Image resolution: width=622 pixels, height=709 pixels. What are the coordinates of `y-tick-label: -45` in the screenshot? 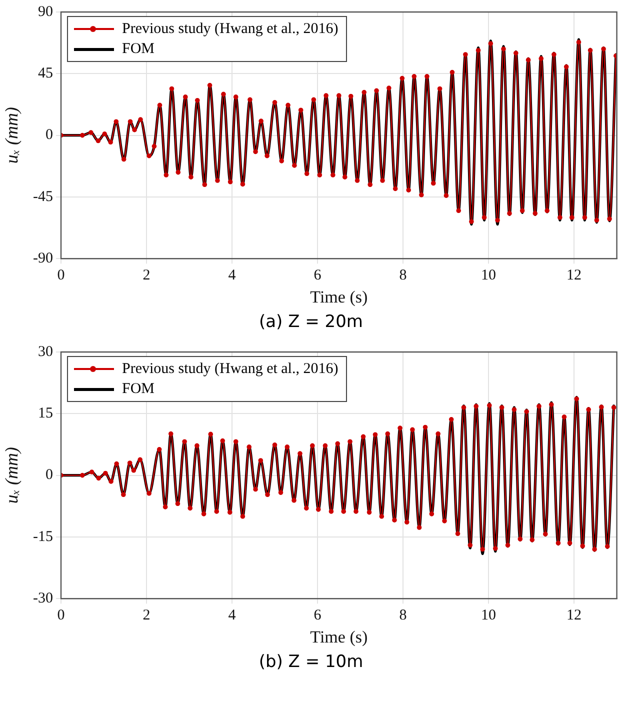 It's located at (43, 196).